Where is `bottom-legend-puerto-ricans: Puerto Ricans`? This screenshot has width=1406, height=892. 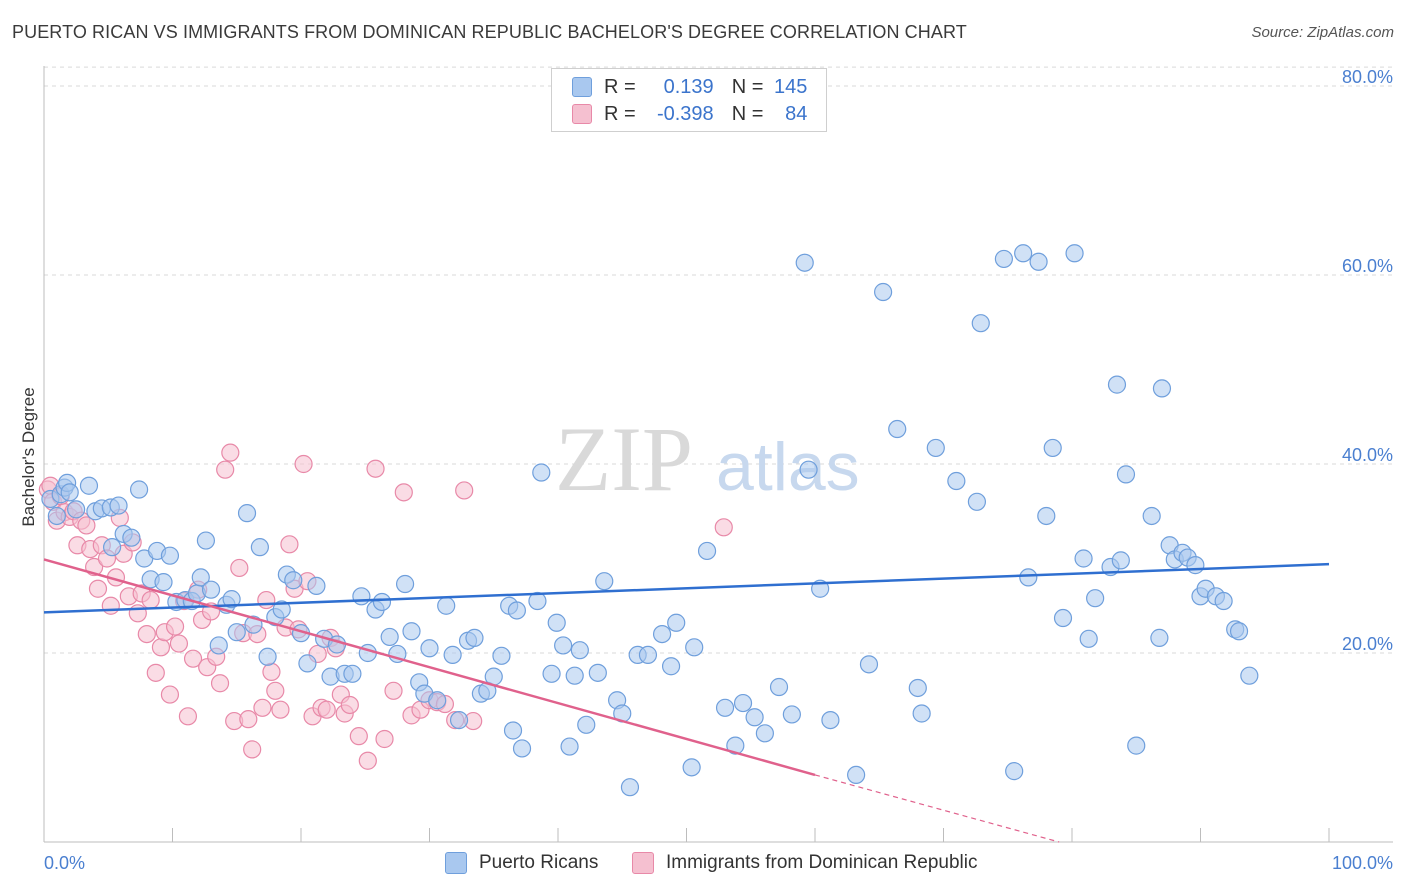 bottom-legend-puerto-ricans: Puerto Ricans is located at coordinates (521, 863).